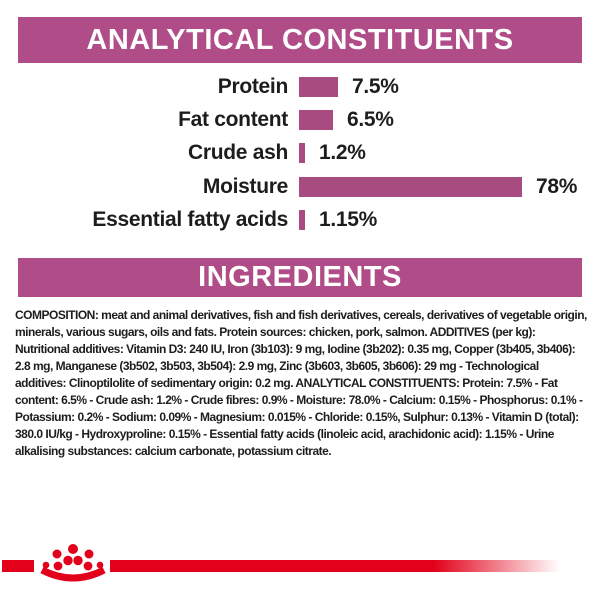 This screenshot has width=600, height=600. I want to click on constituent-value: 1.2%, so click(342, 153).